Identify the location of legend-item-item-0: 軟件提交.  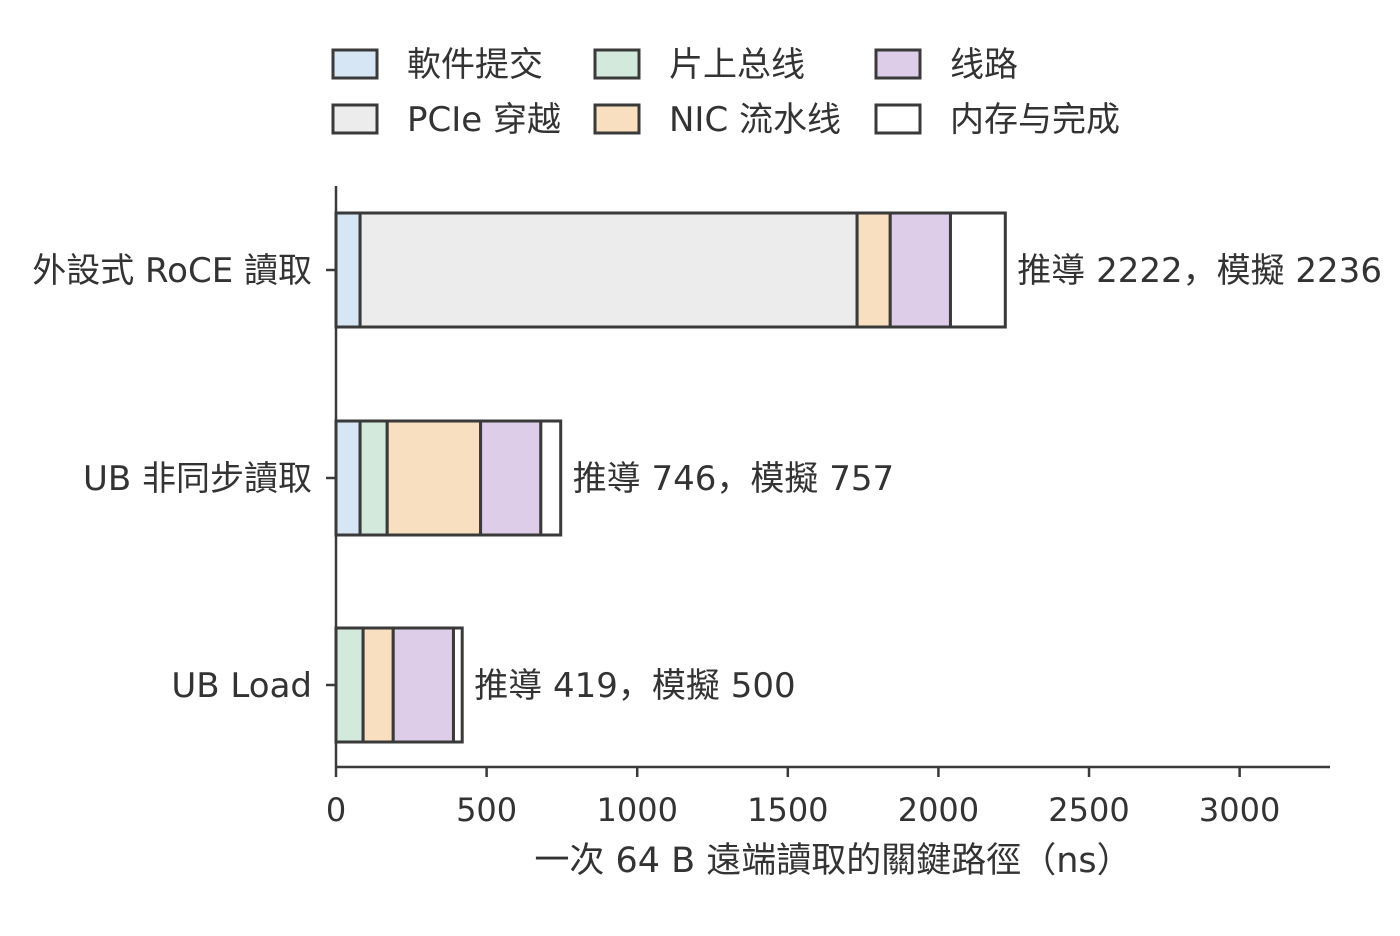
(437, 65).